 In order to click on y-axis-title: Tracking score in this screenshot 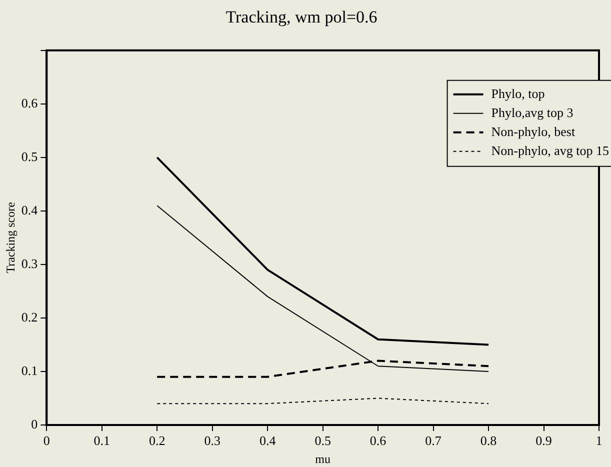, I will do `click(10, 238)`.